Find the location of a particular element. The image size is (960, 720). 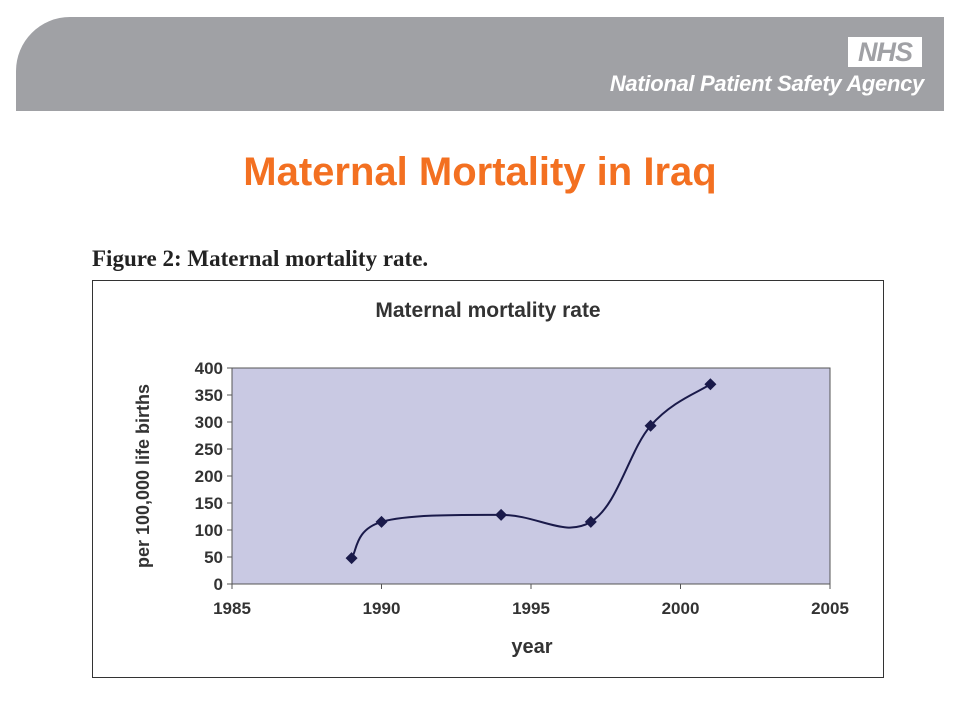

x-axis-ticks: 1985 1990 1995 2000 2005 is located at coordinates (531, 601).